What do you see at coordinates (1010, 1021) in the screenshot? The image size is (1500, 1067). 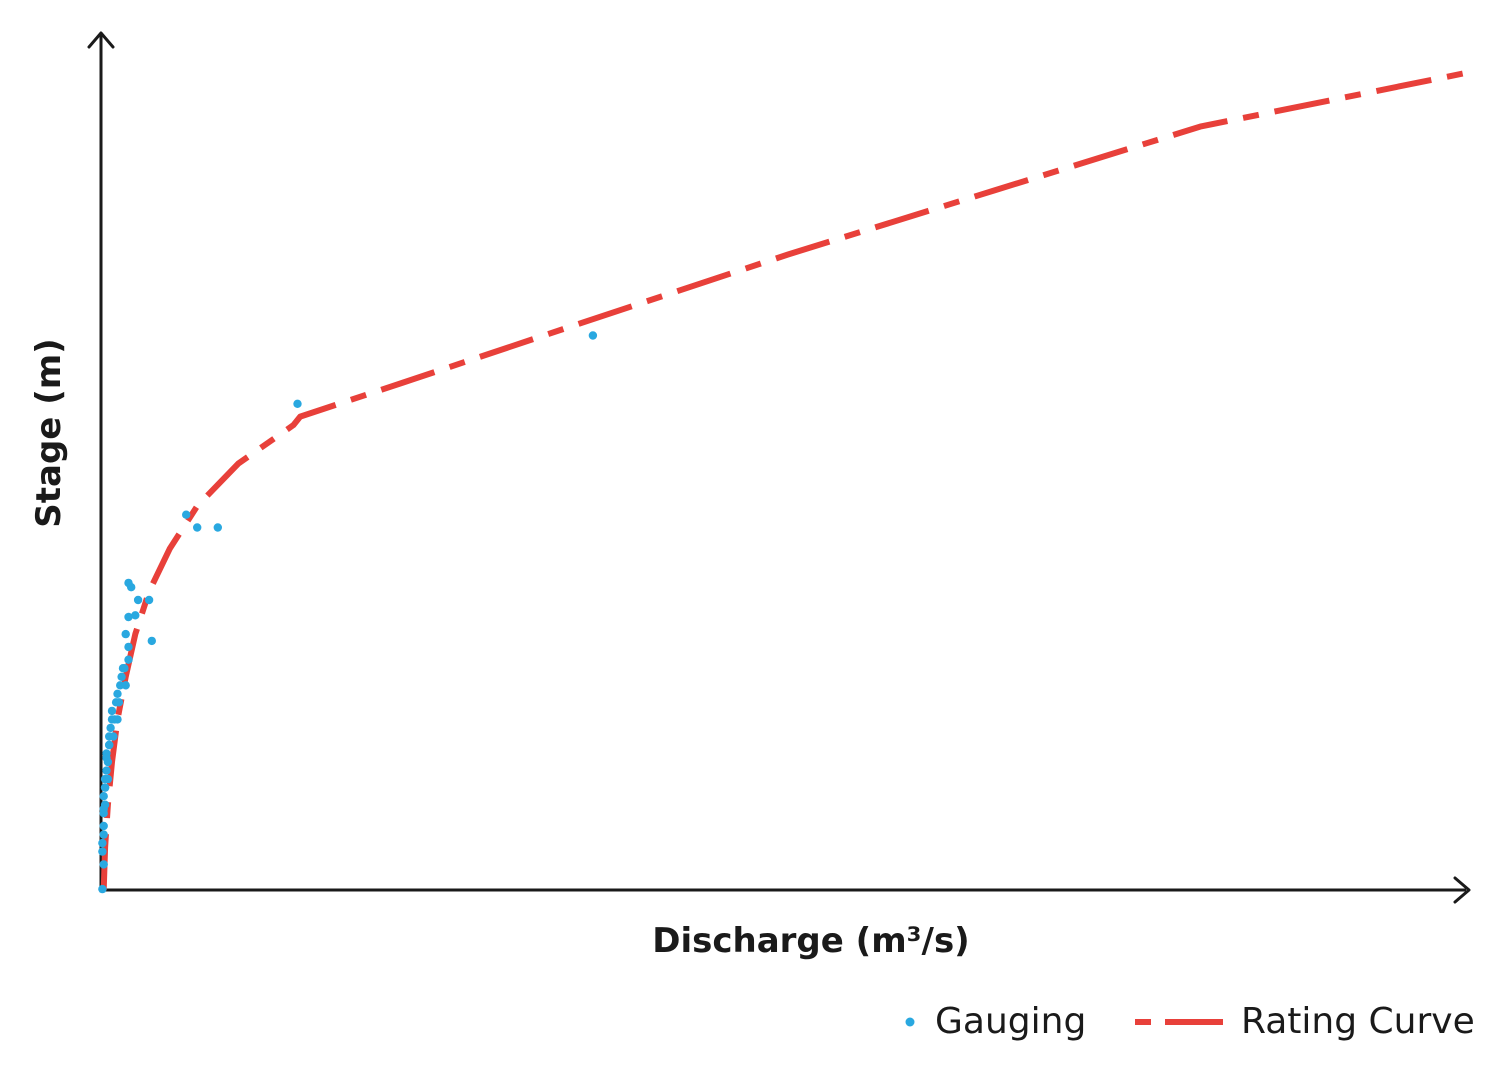 I see `legend-gauging-label: Gauging` at bounding box center [1010, 1021].